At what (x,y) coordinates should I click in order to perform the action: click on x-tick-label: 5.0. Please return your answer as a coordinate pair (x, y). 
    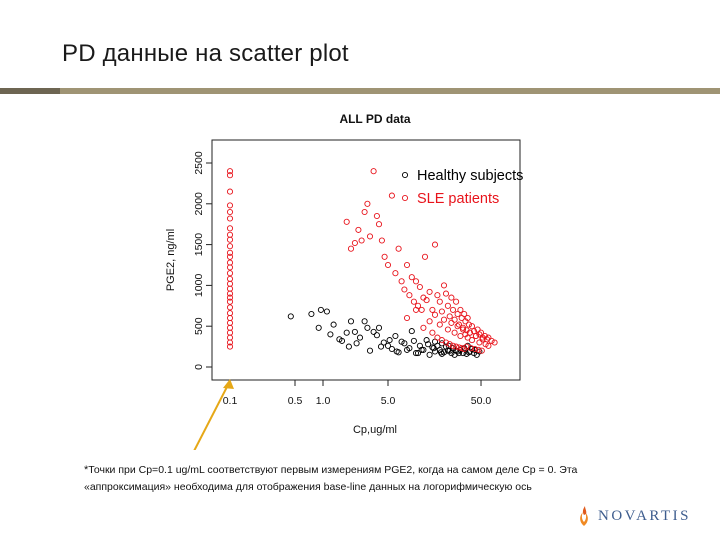
    Looking at the image, I should click on (388, 401).